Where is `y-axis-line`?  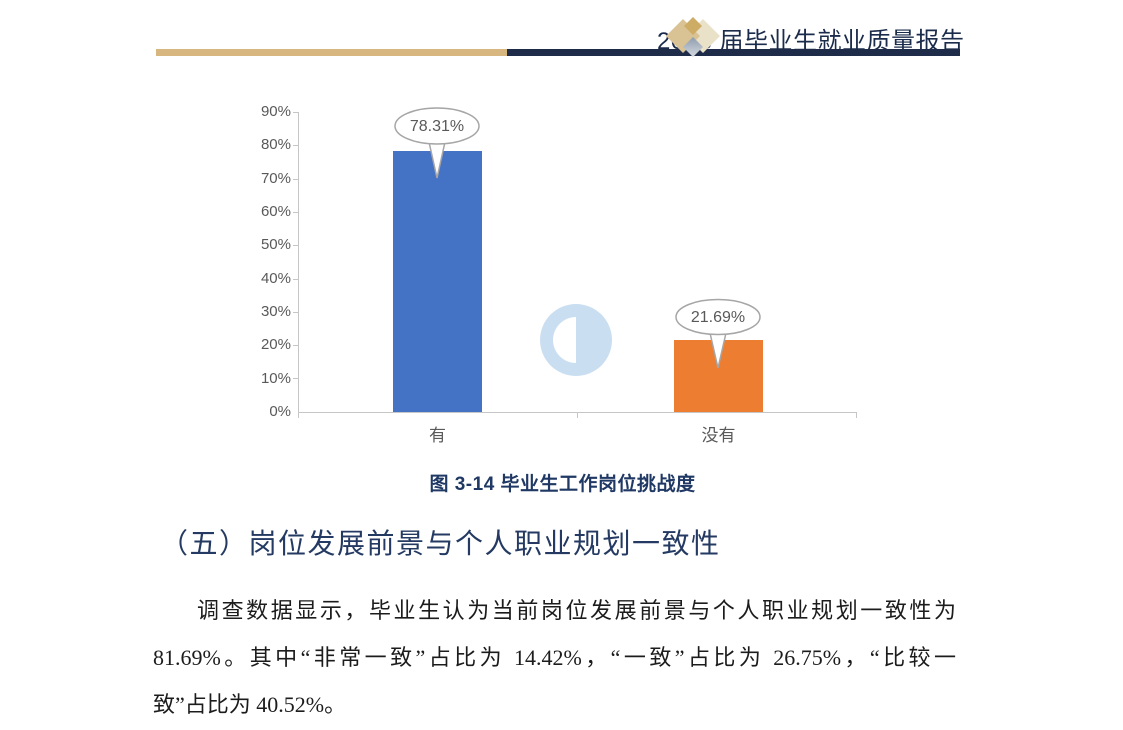 y-axis-line is located at coordinates (298, 262).